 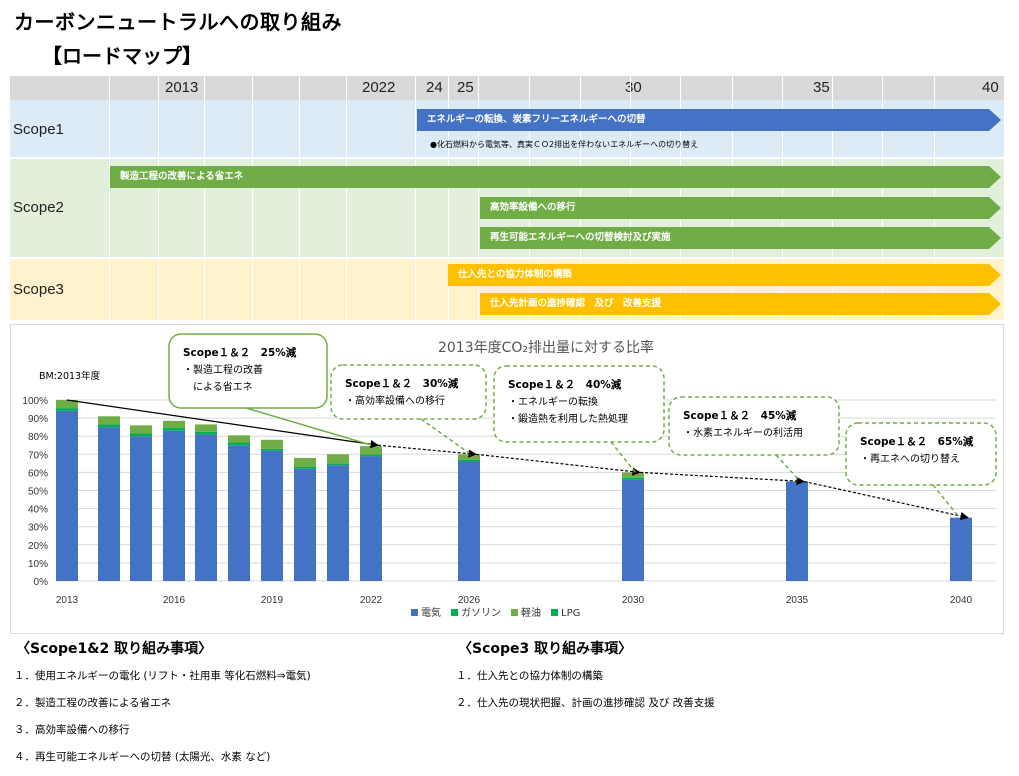 What do you see at coordinates (182, 87) in the screenshot?
I see `year-label: 2013` at bounding box center [182, 87].